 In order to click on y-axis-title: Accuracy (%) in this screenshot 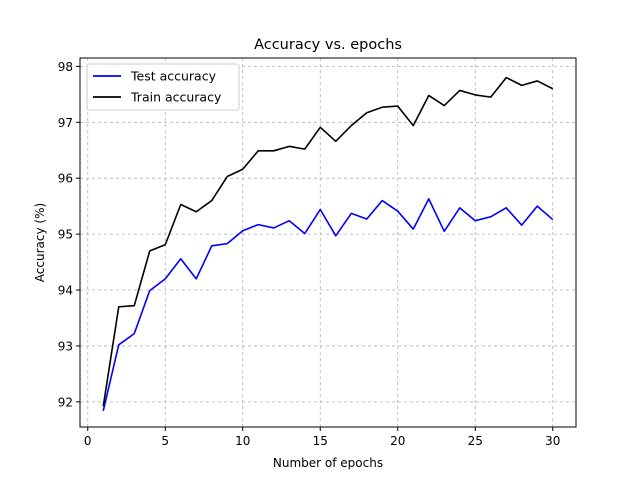, I will do `click(40, 242)`.